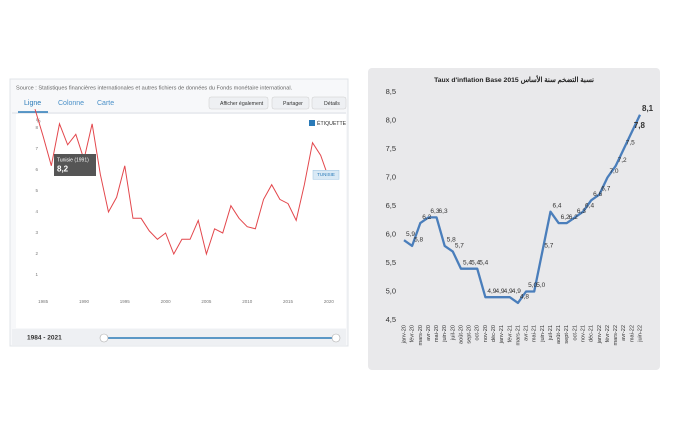  Describe the element at coordinates (535, 333) in the screenshot. I see `x-tick-label: mai-21` at that location.